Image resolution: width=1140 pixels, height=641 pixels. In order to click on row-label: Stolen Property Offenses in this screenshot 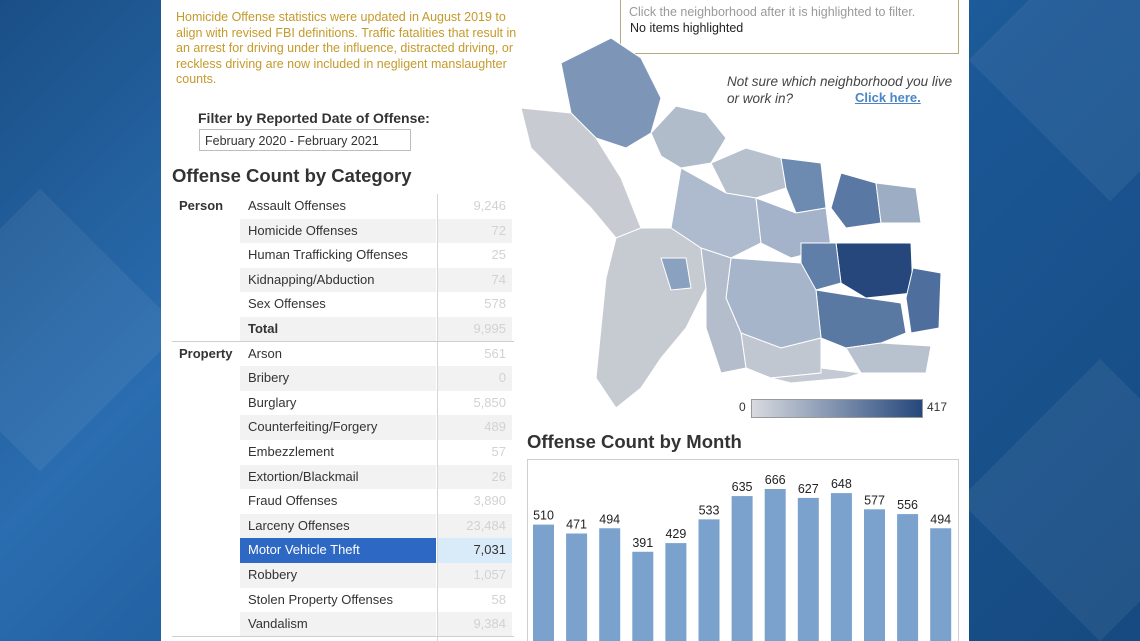, I will do `click(321, 599)`.